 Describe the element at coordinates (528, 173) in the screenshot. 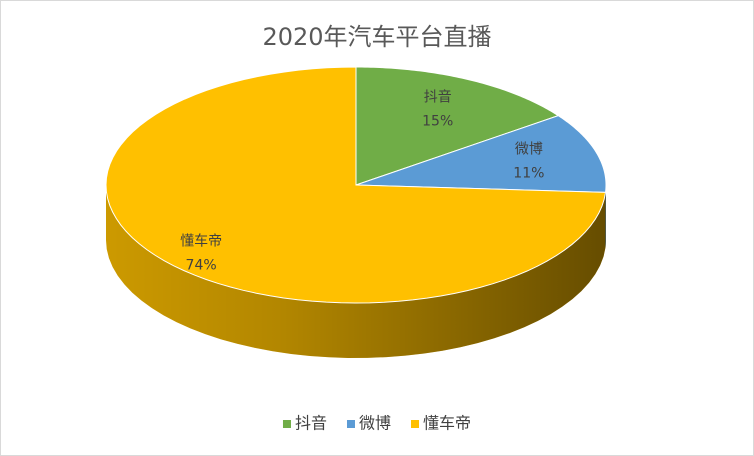

I see `slice-value-label: 11%` at that location.